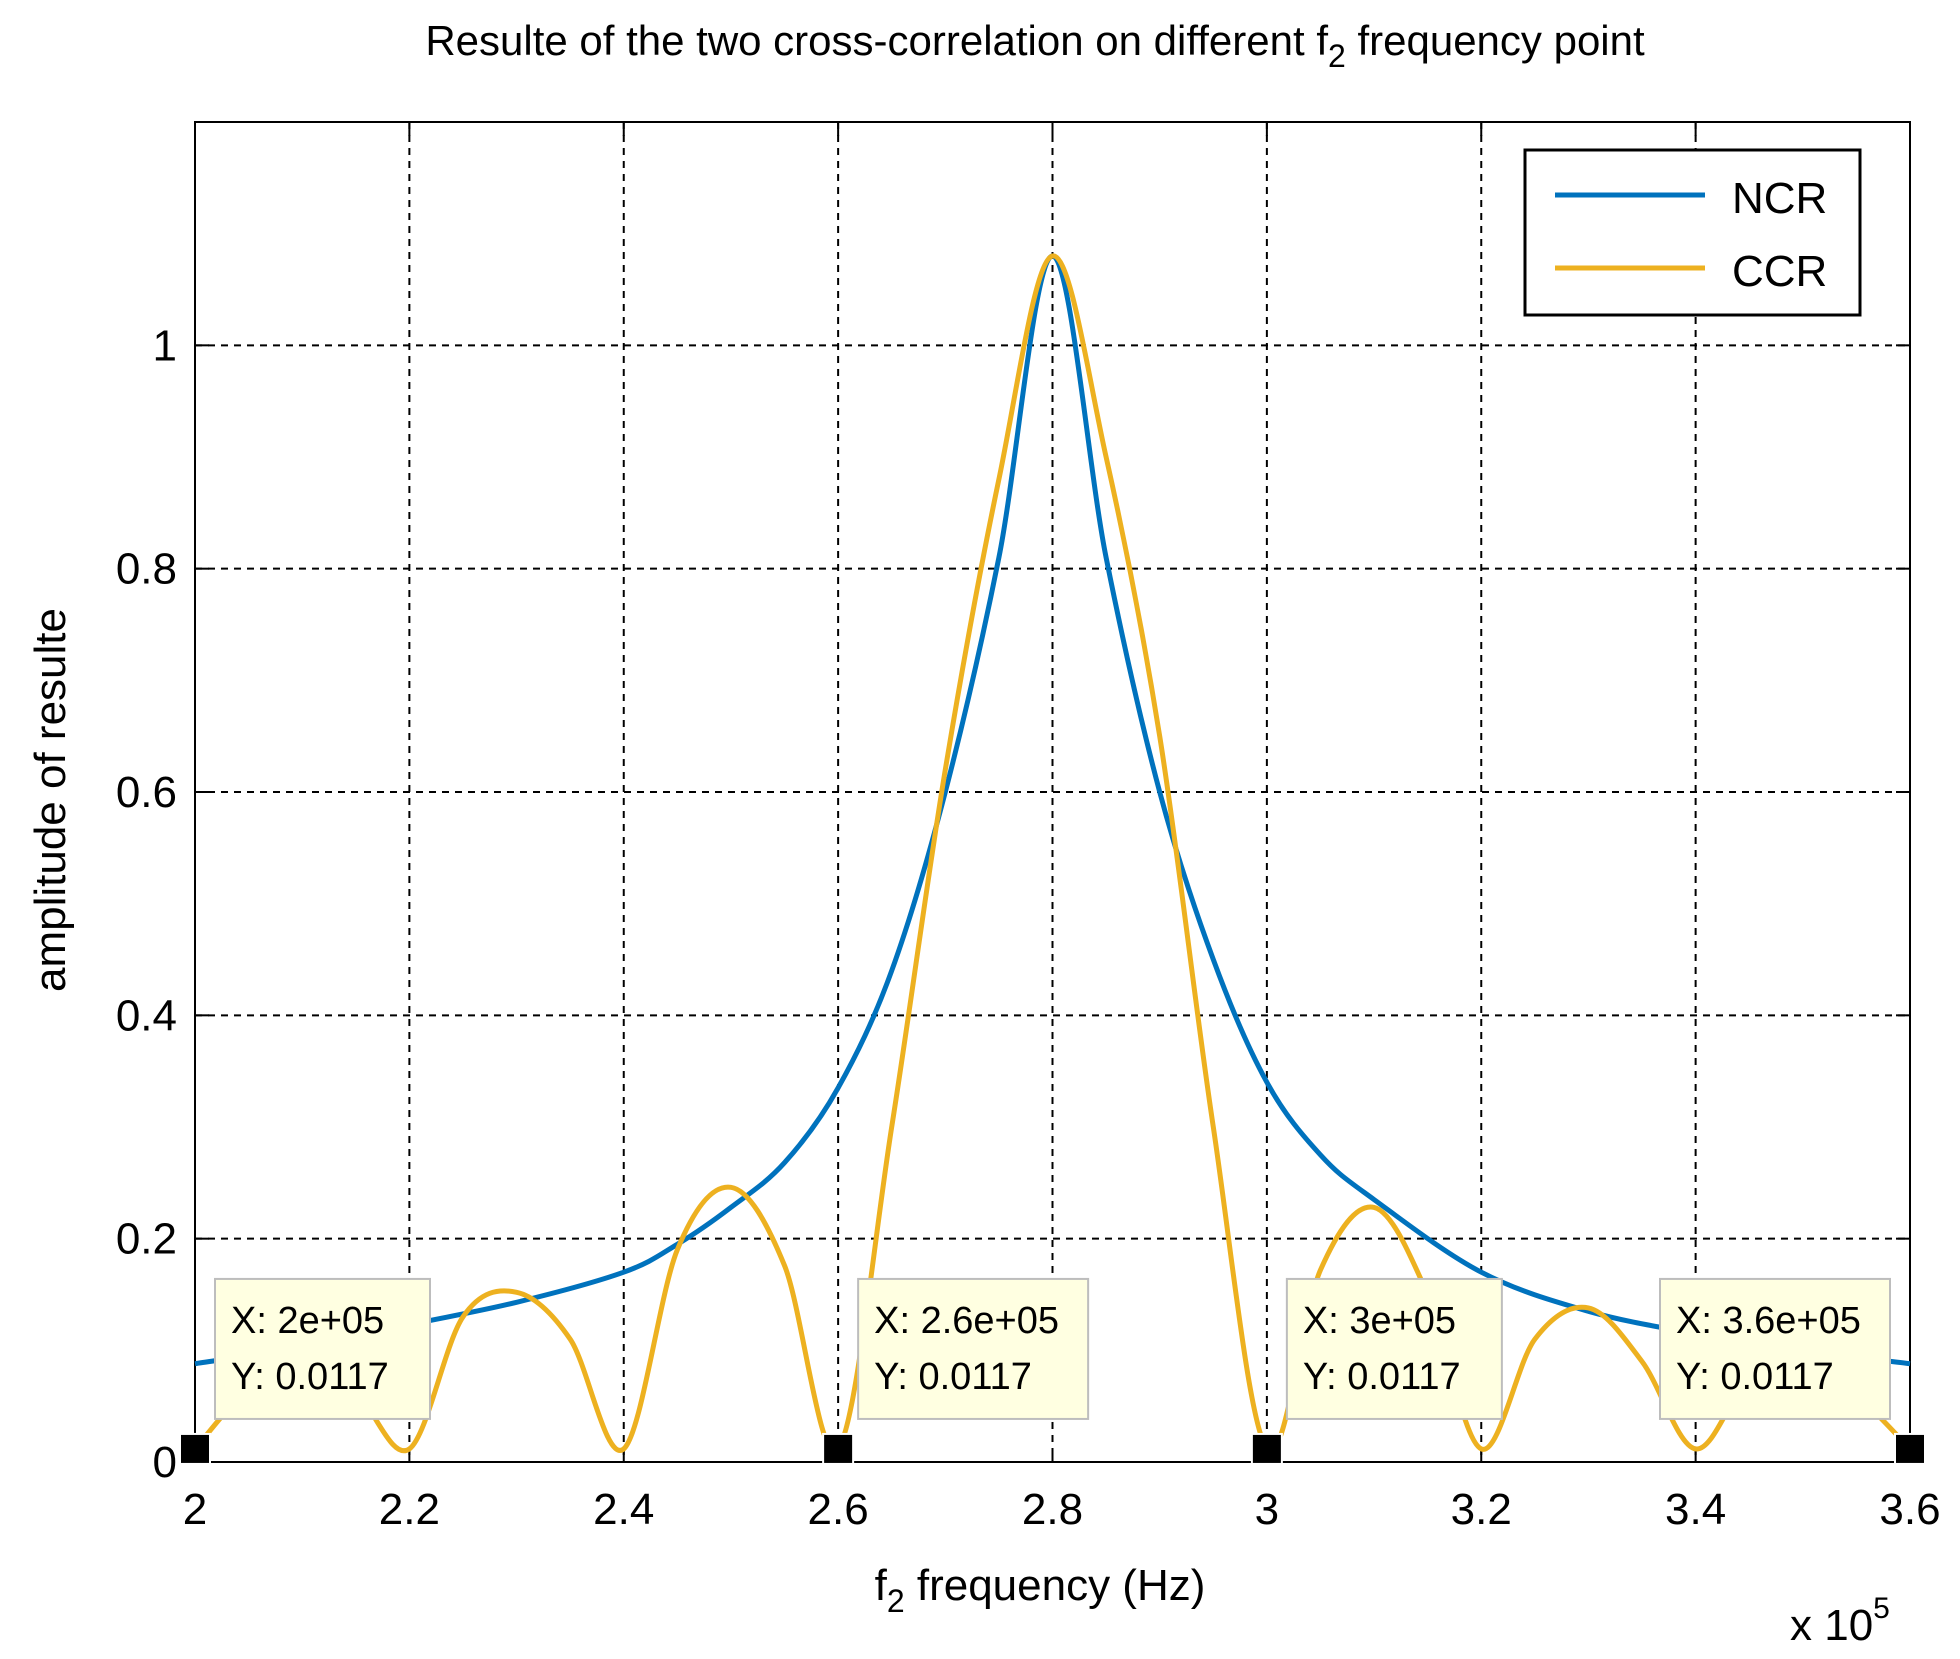 Image resolution: width=1960 pixels, height=1659 pixels. What do you see at coordinates (146, 792) in the screenshot?
I see `y-tick-label: 0.6` at bounding box center [146, 792].